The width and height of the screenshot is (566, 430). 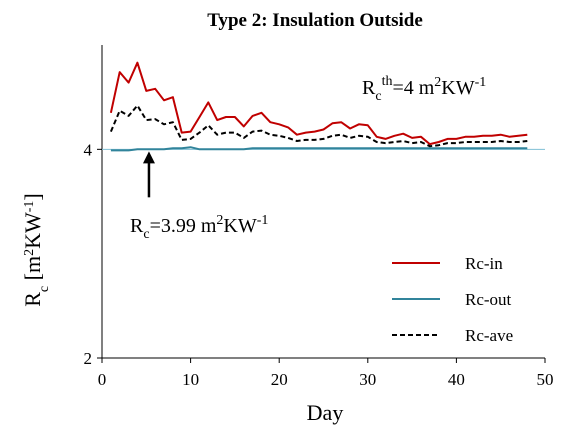 What do you see at coordinates (102, 379) in the screenshot?
I see `x-tick-label-0: 0` at bounding box center [102, 379].